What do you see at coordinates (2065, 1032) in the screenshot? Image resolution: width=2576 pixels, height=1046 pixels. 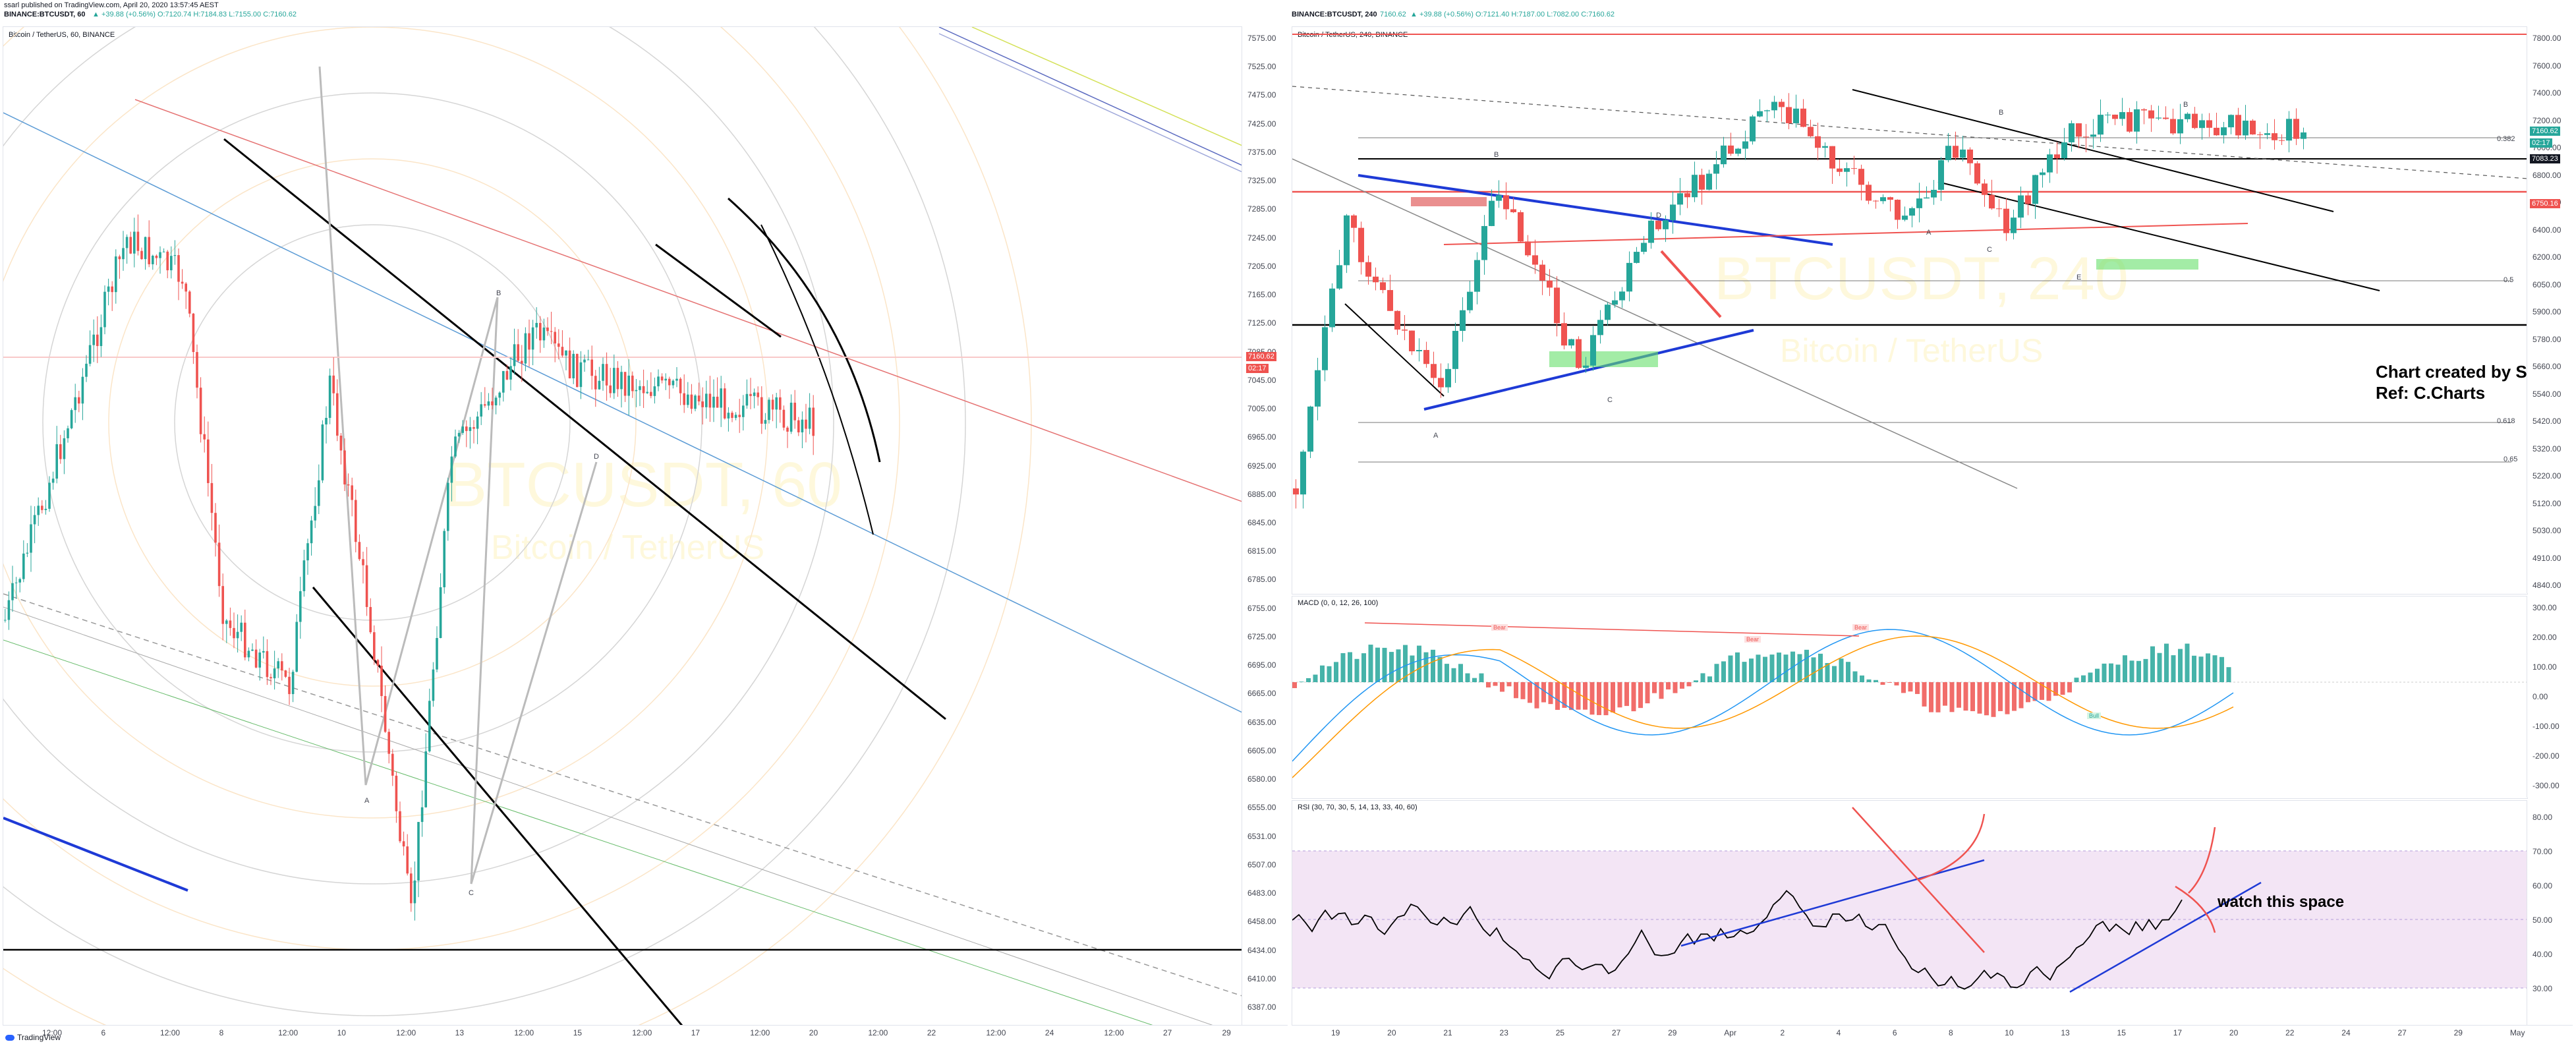 I see `time-tick: 13` at bounding box center [2065, 1032].